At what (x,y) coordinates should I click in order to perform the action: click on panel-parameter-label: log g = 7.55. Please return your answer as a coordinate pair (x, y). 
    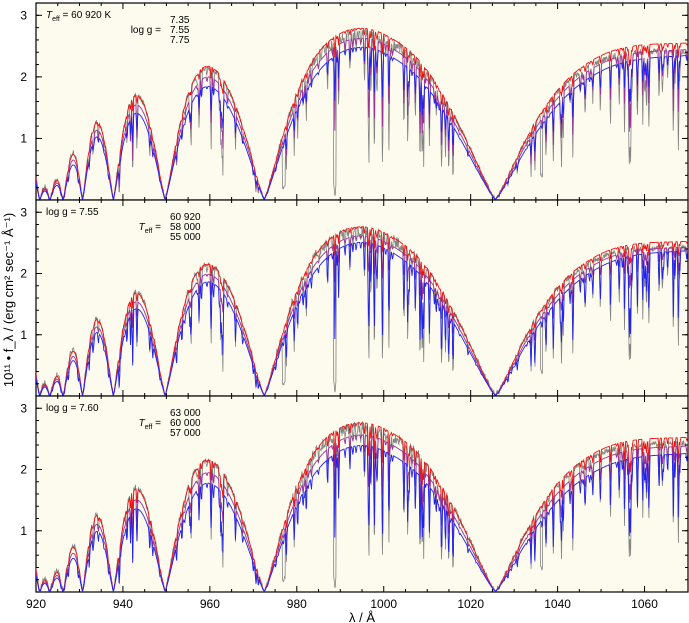
    Looking at the image, I should click on (72, 212).